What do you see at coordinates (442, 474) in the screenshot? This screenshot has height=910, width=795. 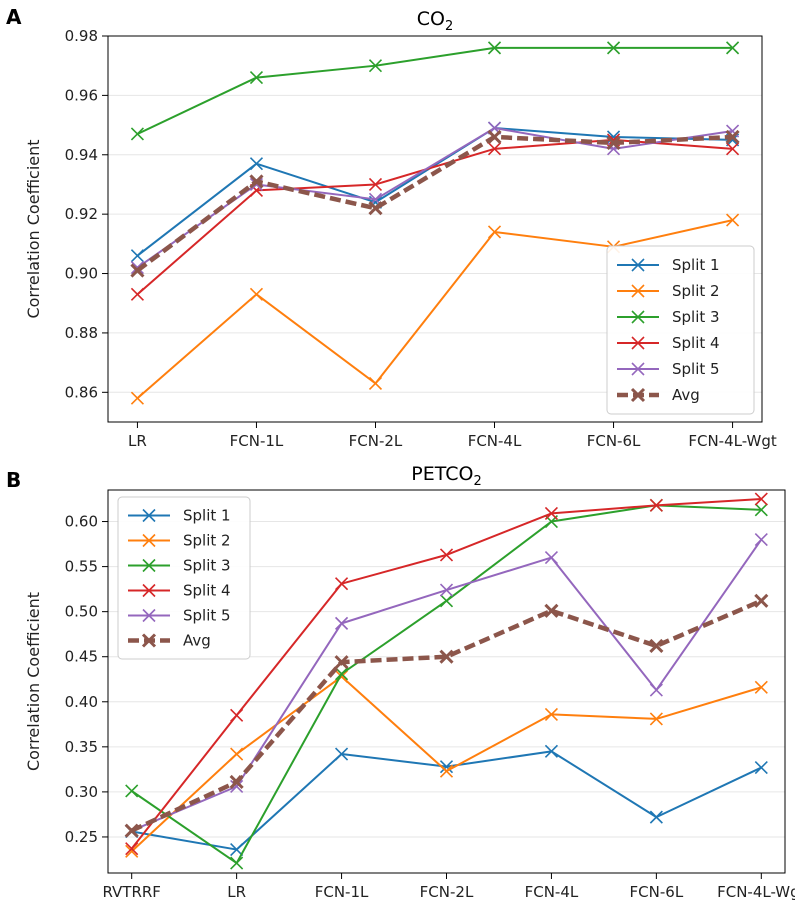 I see `panel-b-title-main: PETCO` at bounding box center [442, 474].